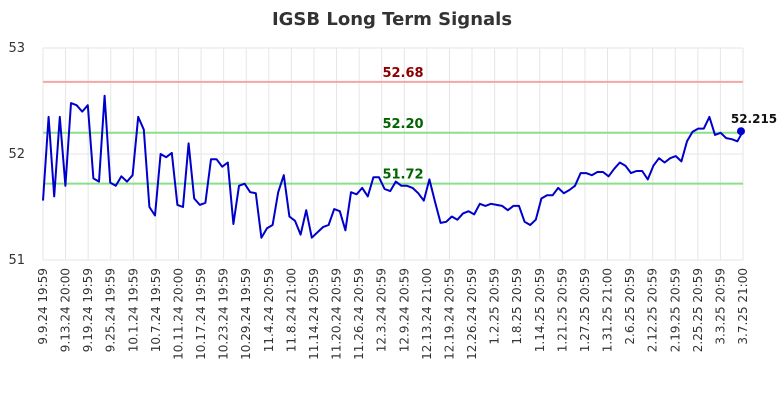 Image resolution: width=784 pixels, height=404 pixels. Describe the element at coordinates (517, 306) in the screenshot. I see `x-tick-label: 1.8.25 20:59` at that location.